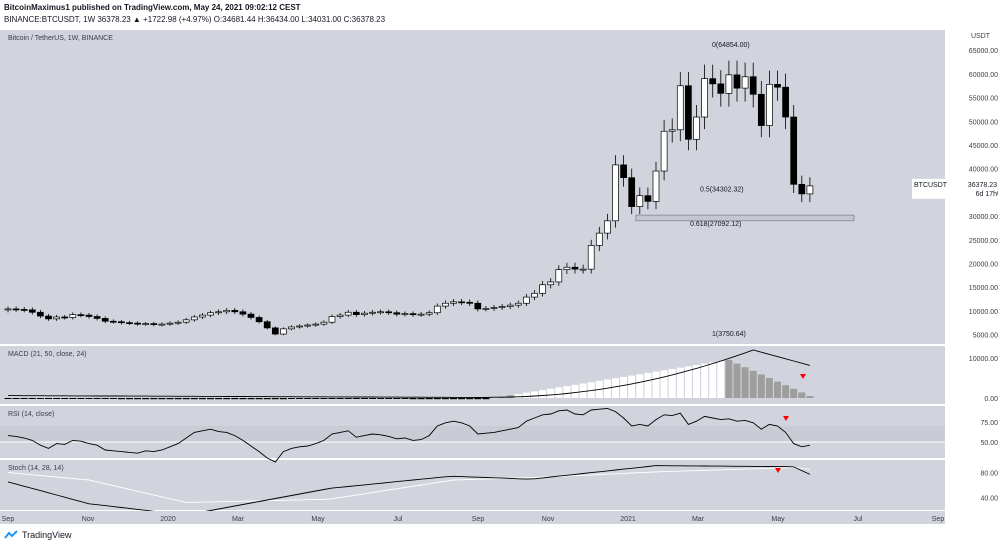 This screenshot has height=549, width=1000. Describe the element at coordinates (472, 485) in the screenshot. I see `stoch-panel-bg` at that location.